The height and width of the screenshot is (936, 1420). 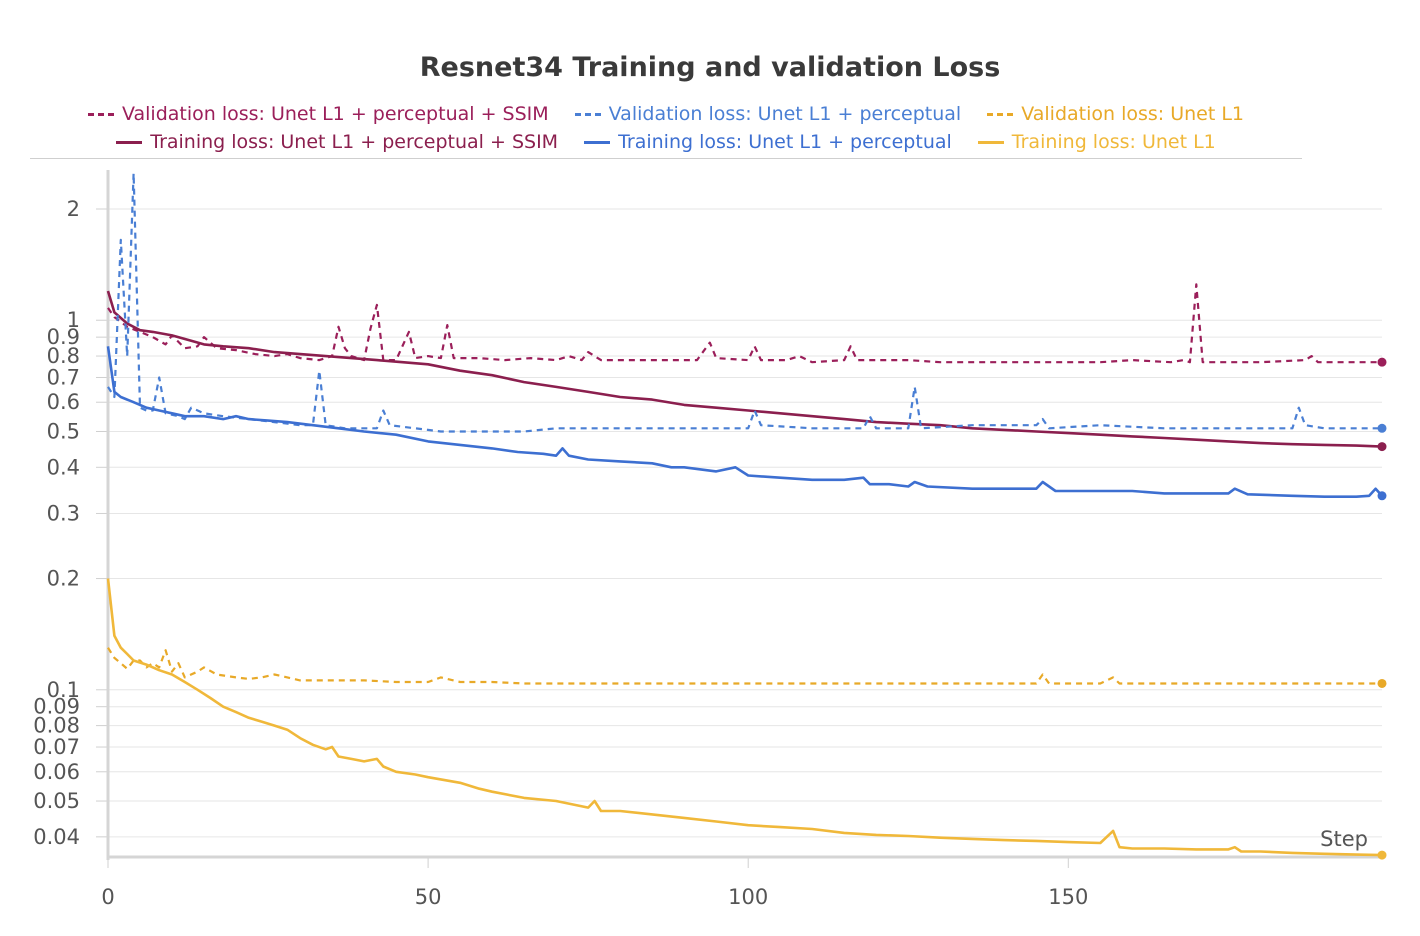 I want to click on y-tick-label: 0.8, so click(x=63, y=356).